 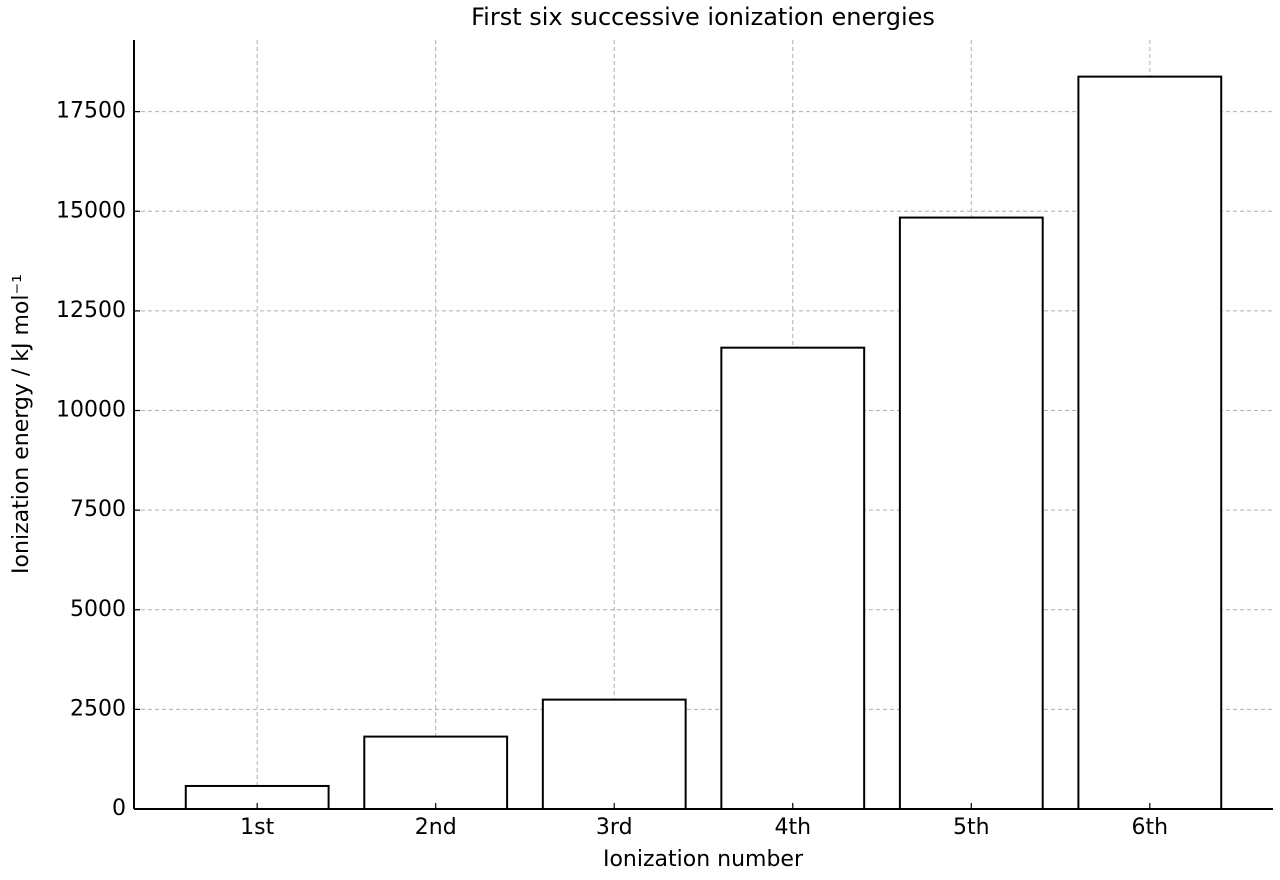 What do you see at coordinates (91, 310) in the screenshot?
I see `y-tick-label: 12500` at bounding box center [91, 310].